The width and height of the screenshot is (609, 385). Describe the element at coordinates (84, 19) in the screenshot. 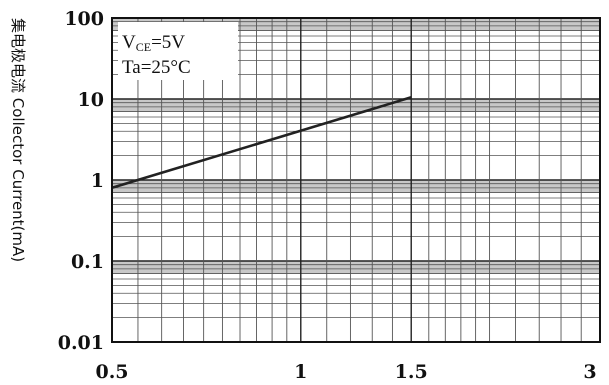

I see `y-tick-label: 100` at that location.